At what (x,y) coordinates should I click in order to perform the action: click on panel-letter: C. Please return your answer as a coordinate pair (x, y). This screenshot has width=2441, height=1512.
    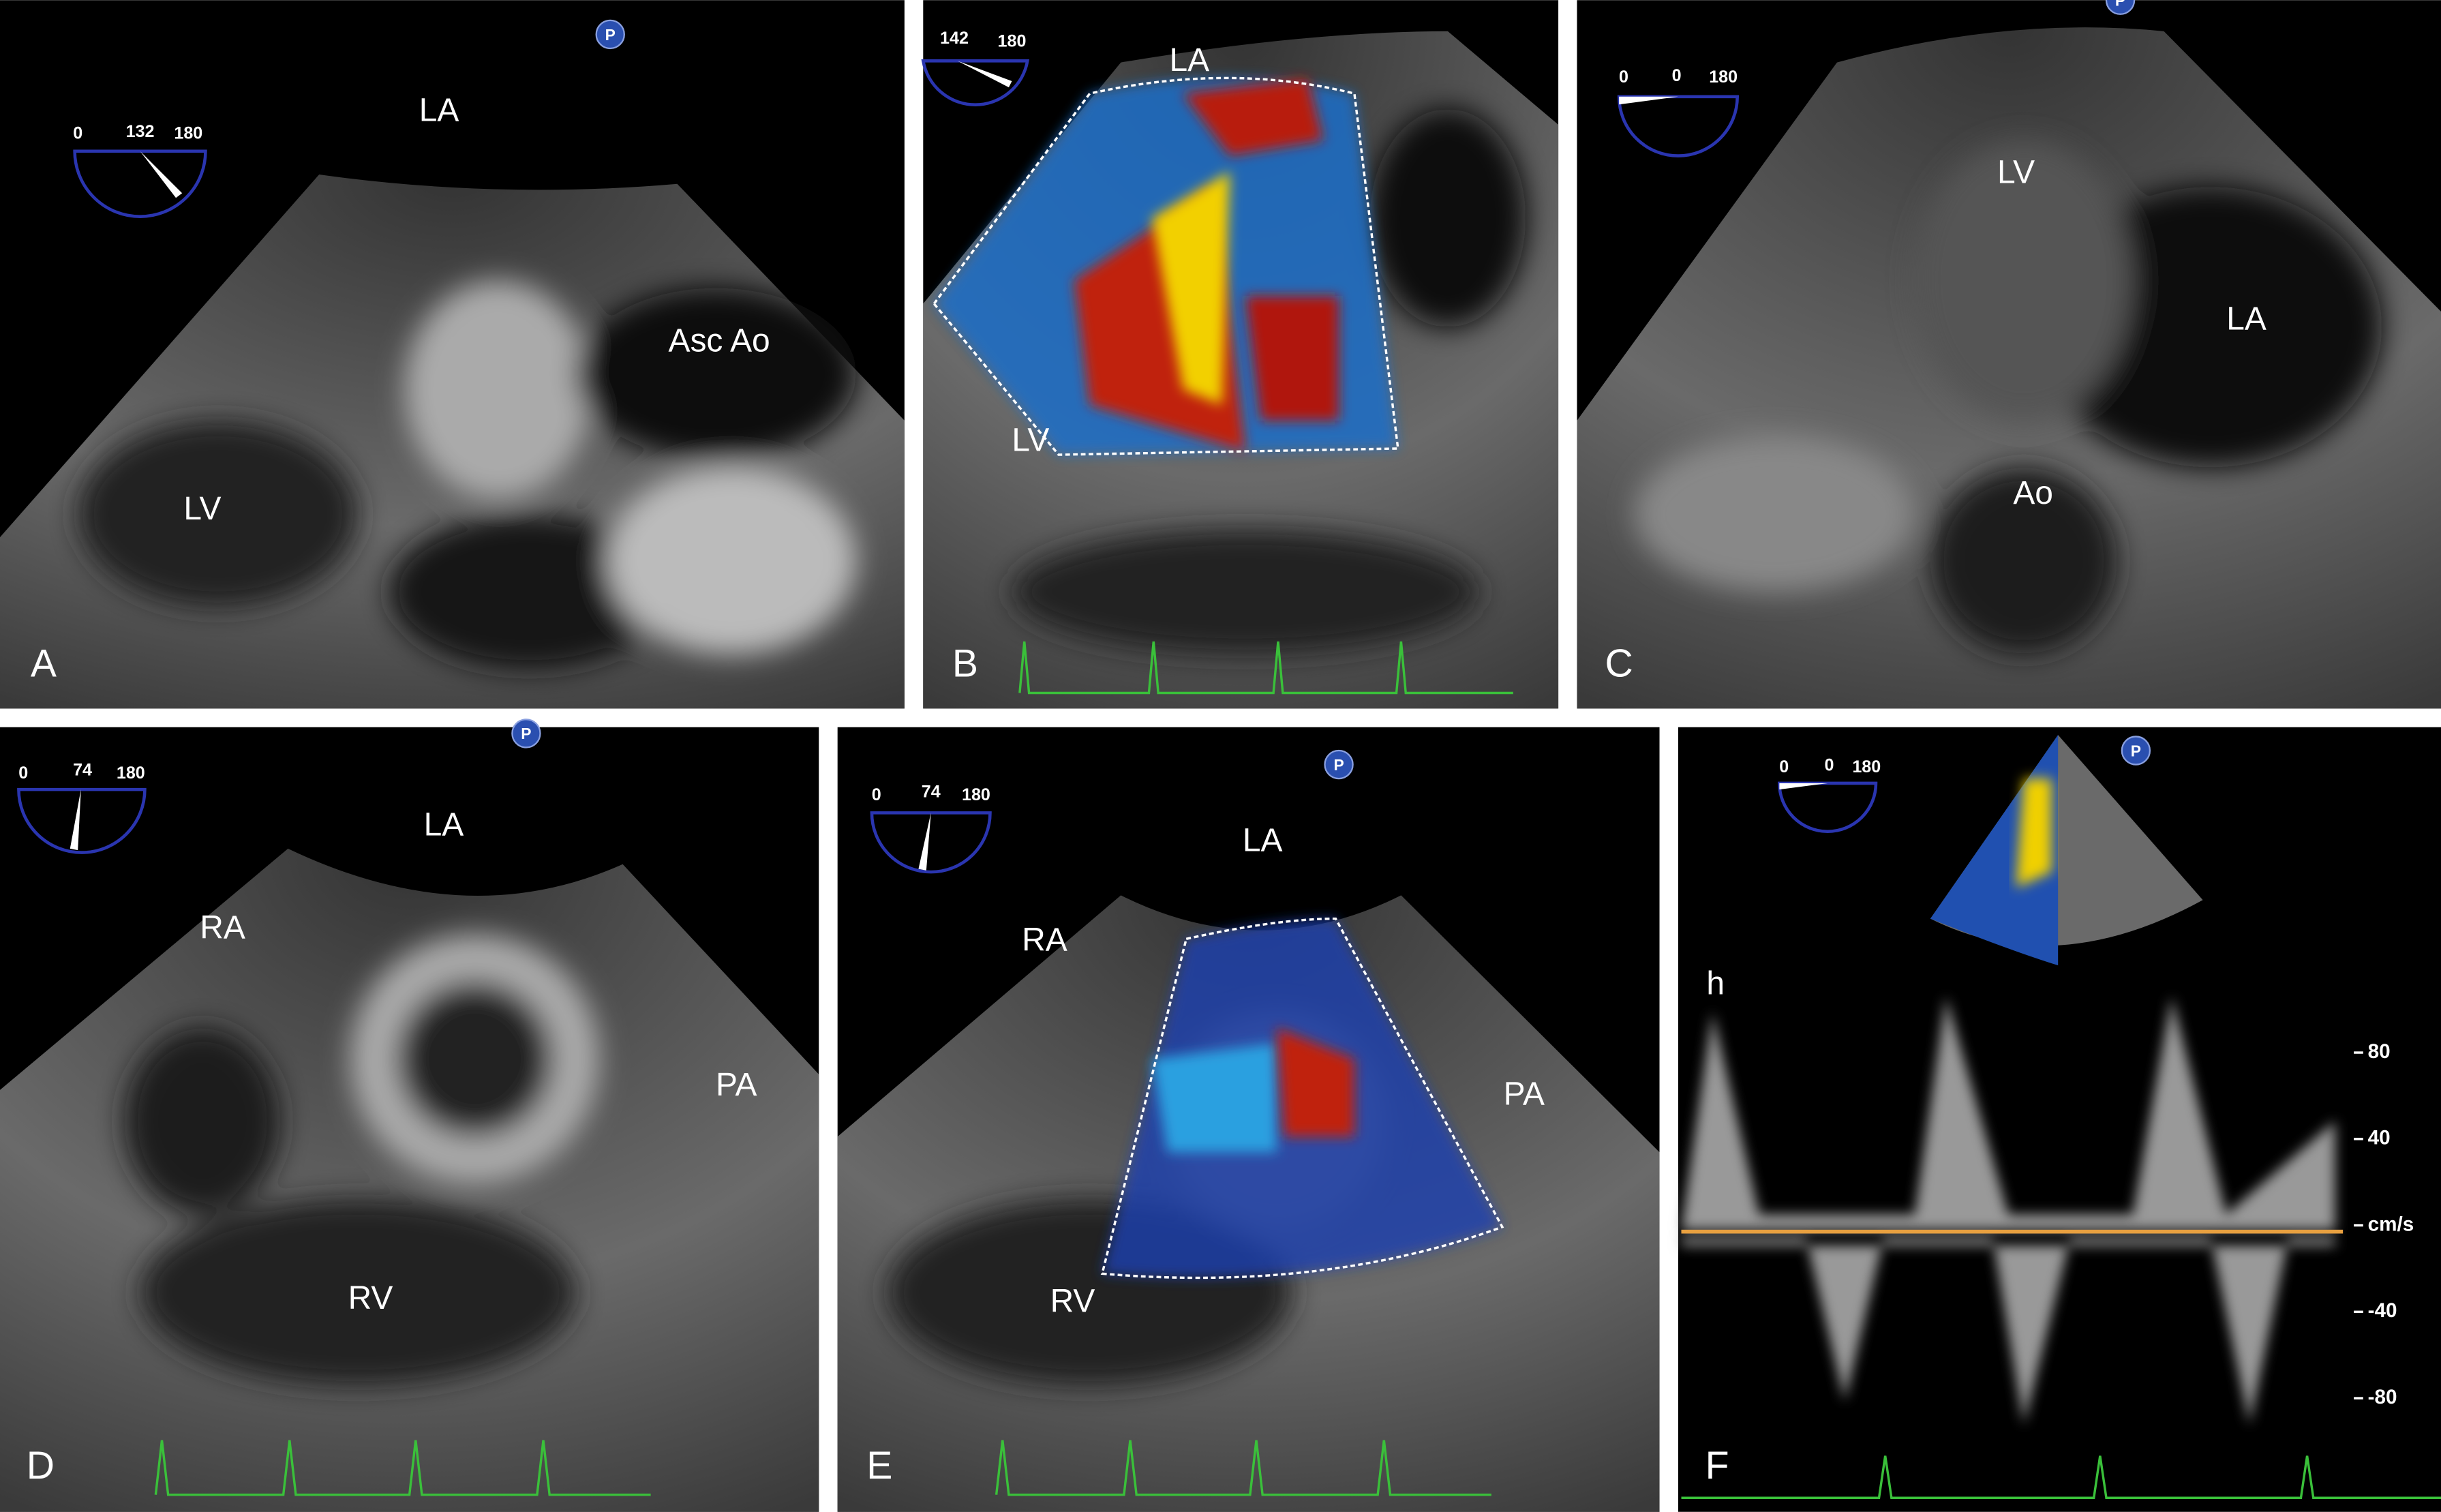
    Looking at the image, I should click on (1619, 664).